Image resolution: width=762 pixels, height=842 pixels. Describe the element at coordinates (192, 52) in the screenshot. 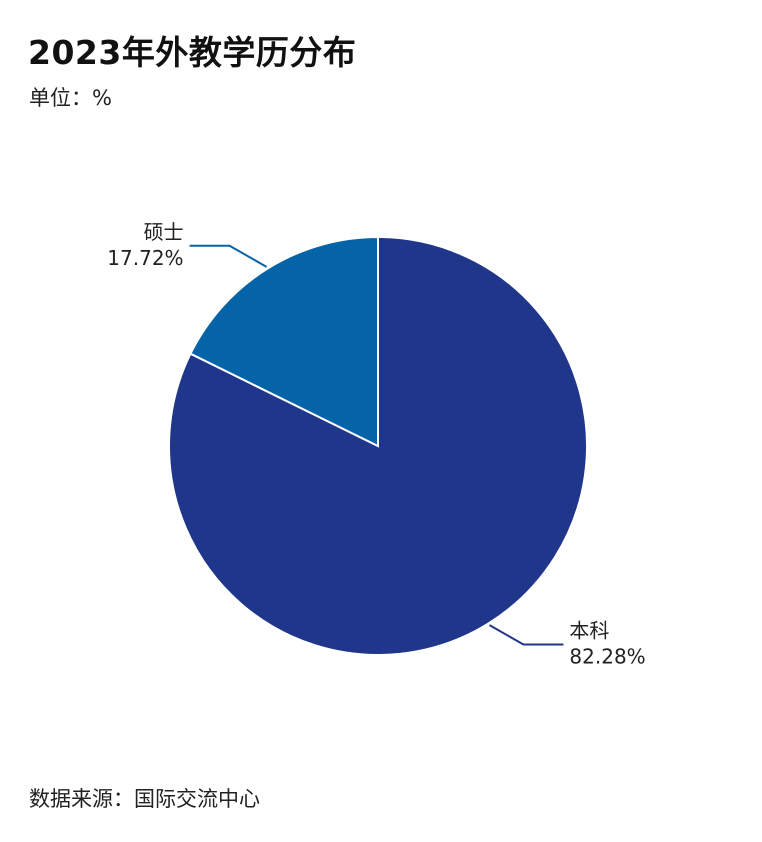

I see `chart-title: 2023年外教学历分布` at that location.